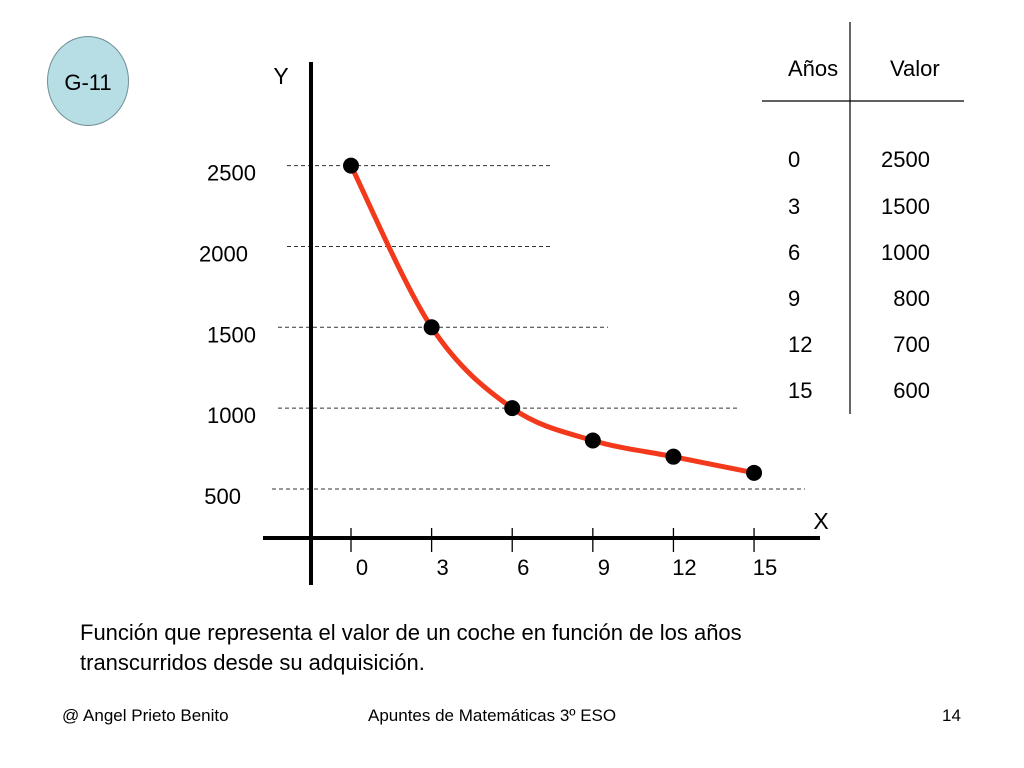 The image size is (1024, 768). Describe the element at coordinates (684, 567) in the screenshot. I see `x-tick-label: 12` at that location.